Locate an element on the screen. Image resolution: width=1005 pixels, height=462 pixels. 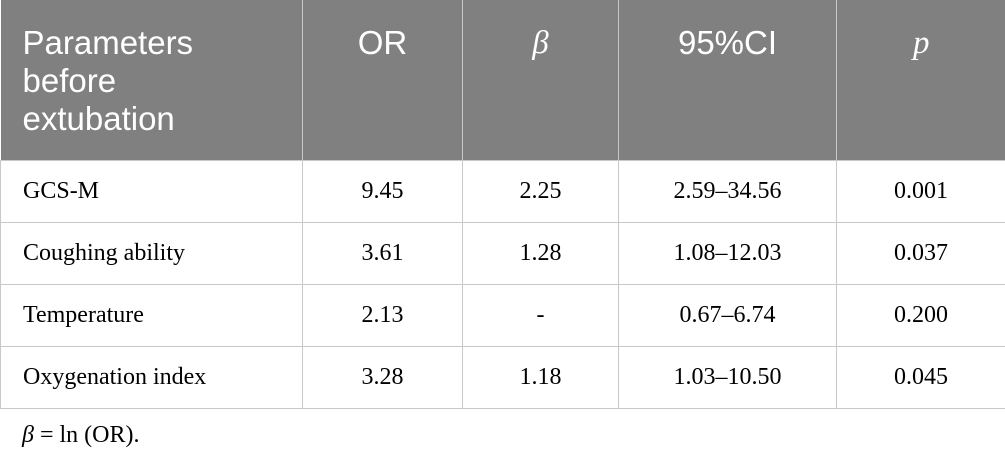
table-cell: 1.18 is located at coordinates (540, 377).